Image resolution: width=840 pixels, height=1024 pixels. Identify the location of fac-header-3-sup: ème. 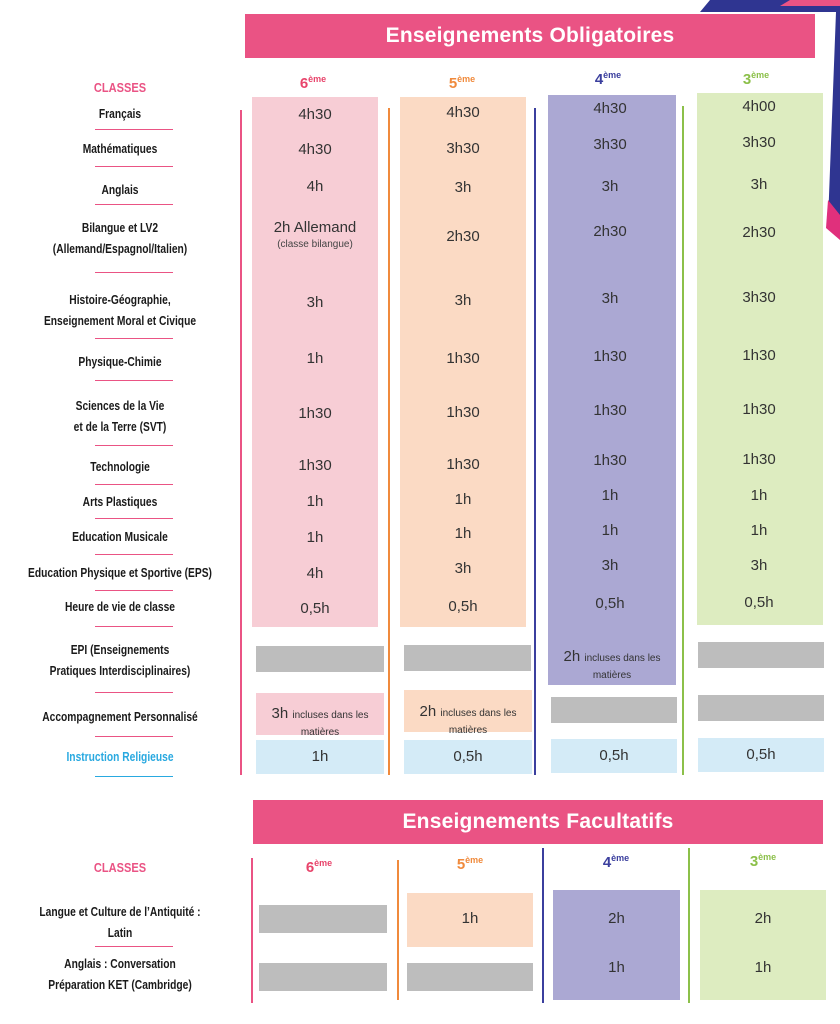
(767, 857).